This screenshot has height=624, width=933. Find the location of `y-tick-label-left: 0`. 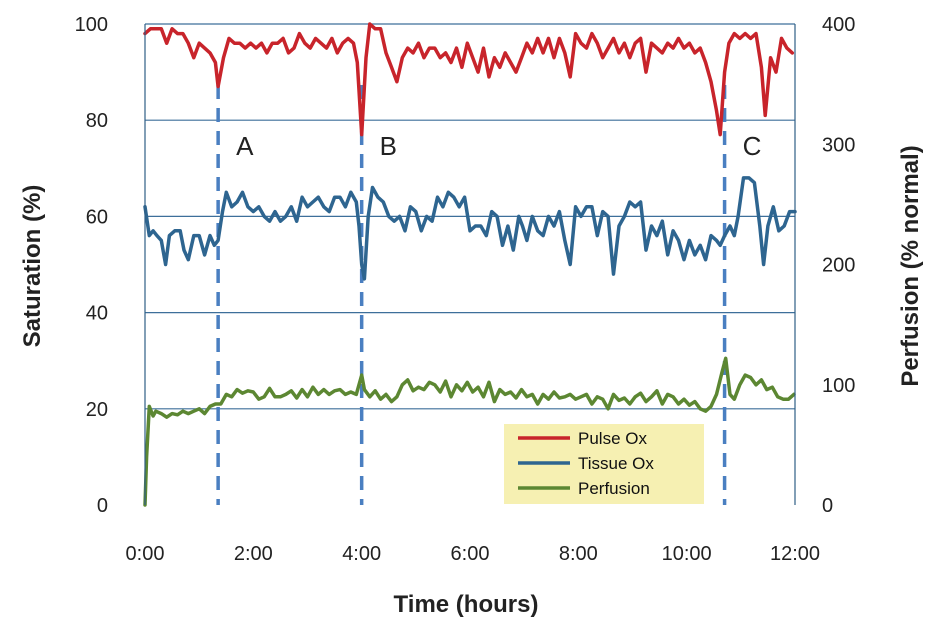

y-tick-label-left: 0 is located at coordinates (102, 506).